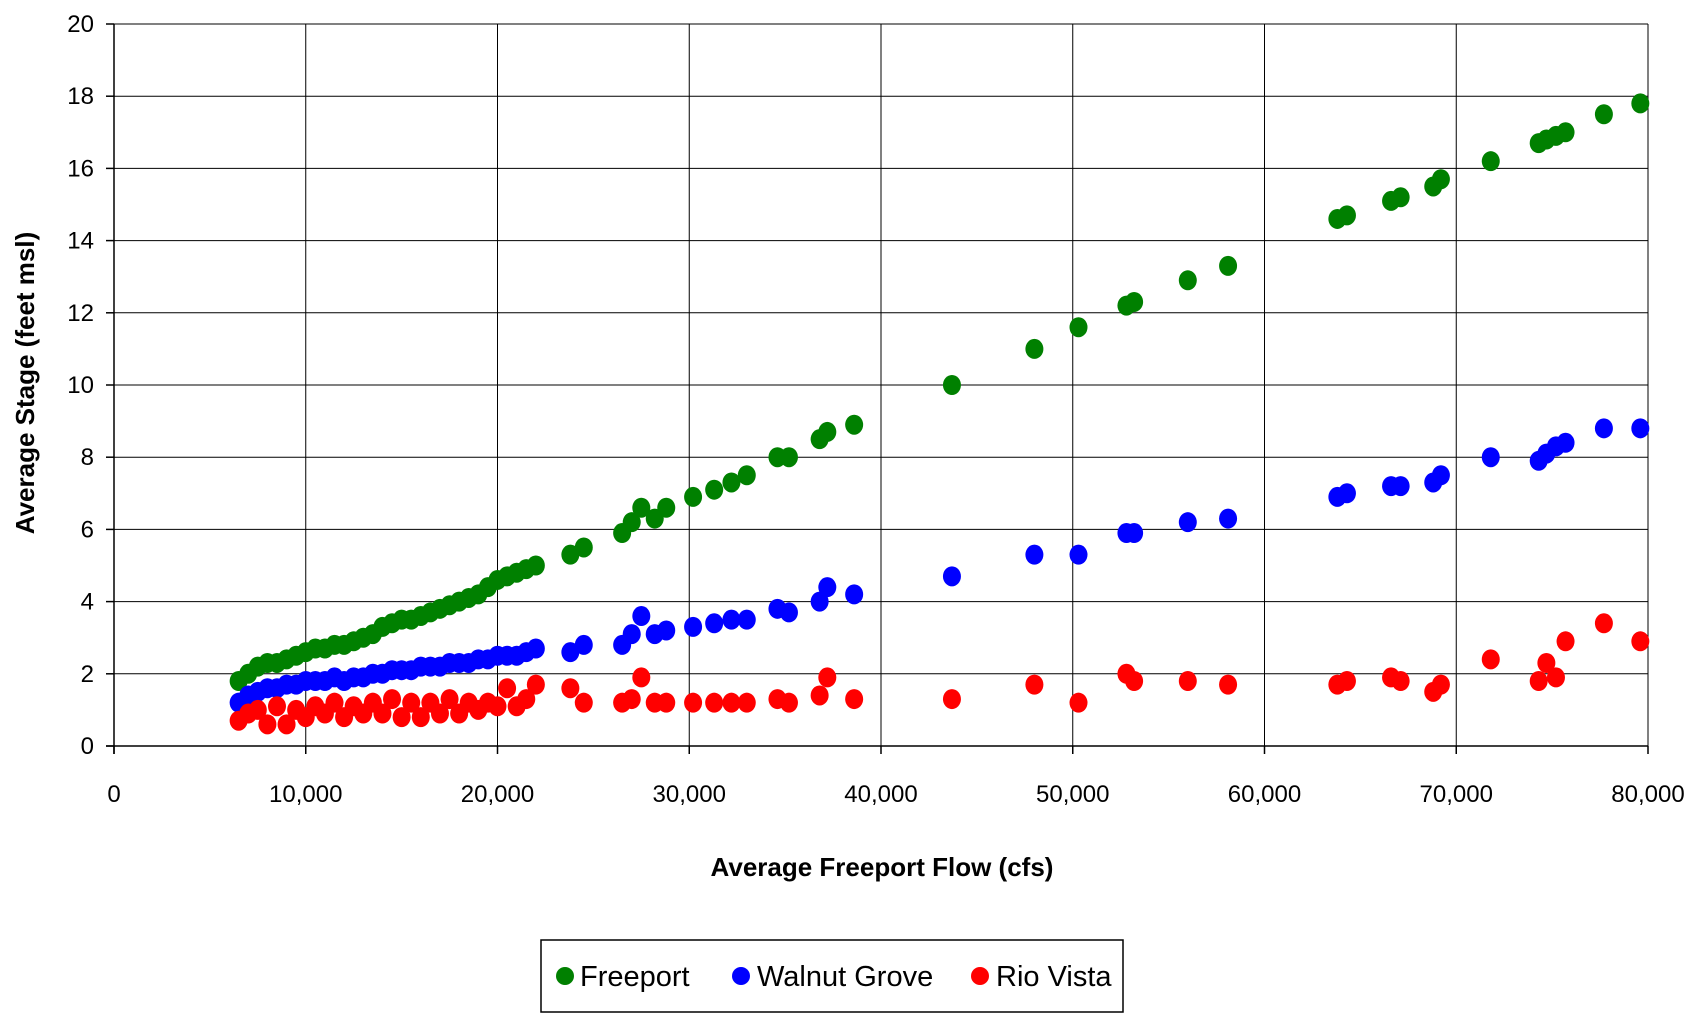 This screenshot has height=1031, width=1700. I want to click on x-tick-label: 50,000, so click(1072, 794).